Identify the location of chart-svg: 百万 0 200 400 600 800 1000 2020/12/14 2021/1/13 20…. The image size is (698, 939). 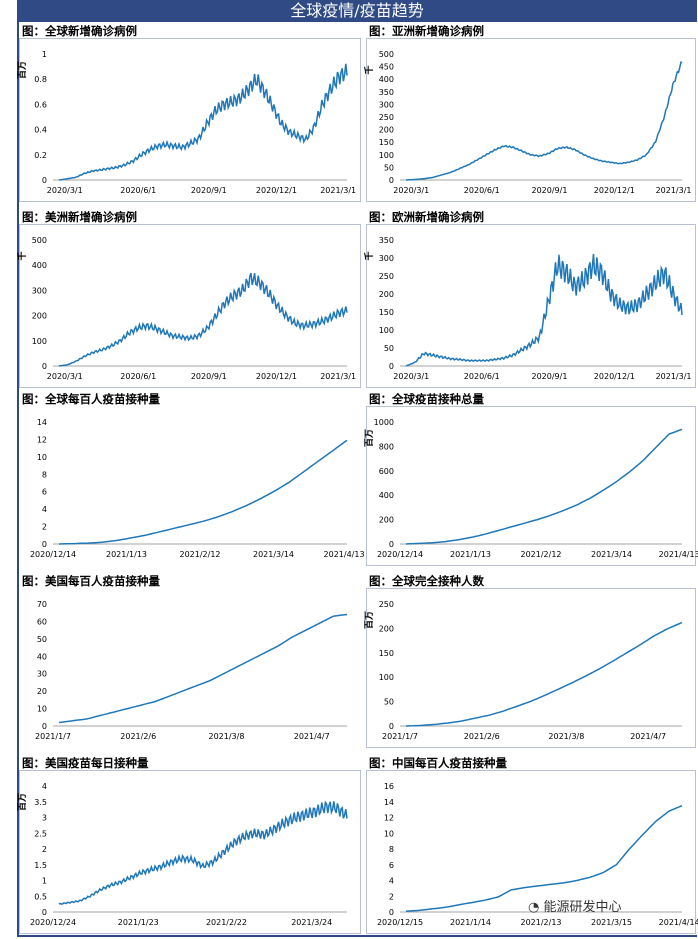
(531, 488).